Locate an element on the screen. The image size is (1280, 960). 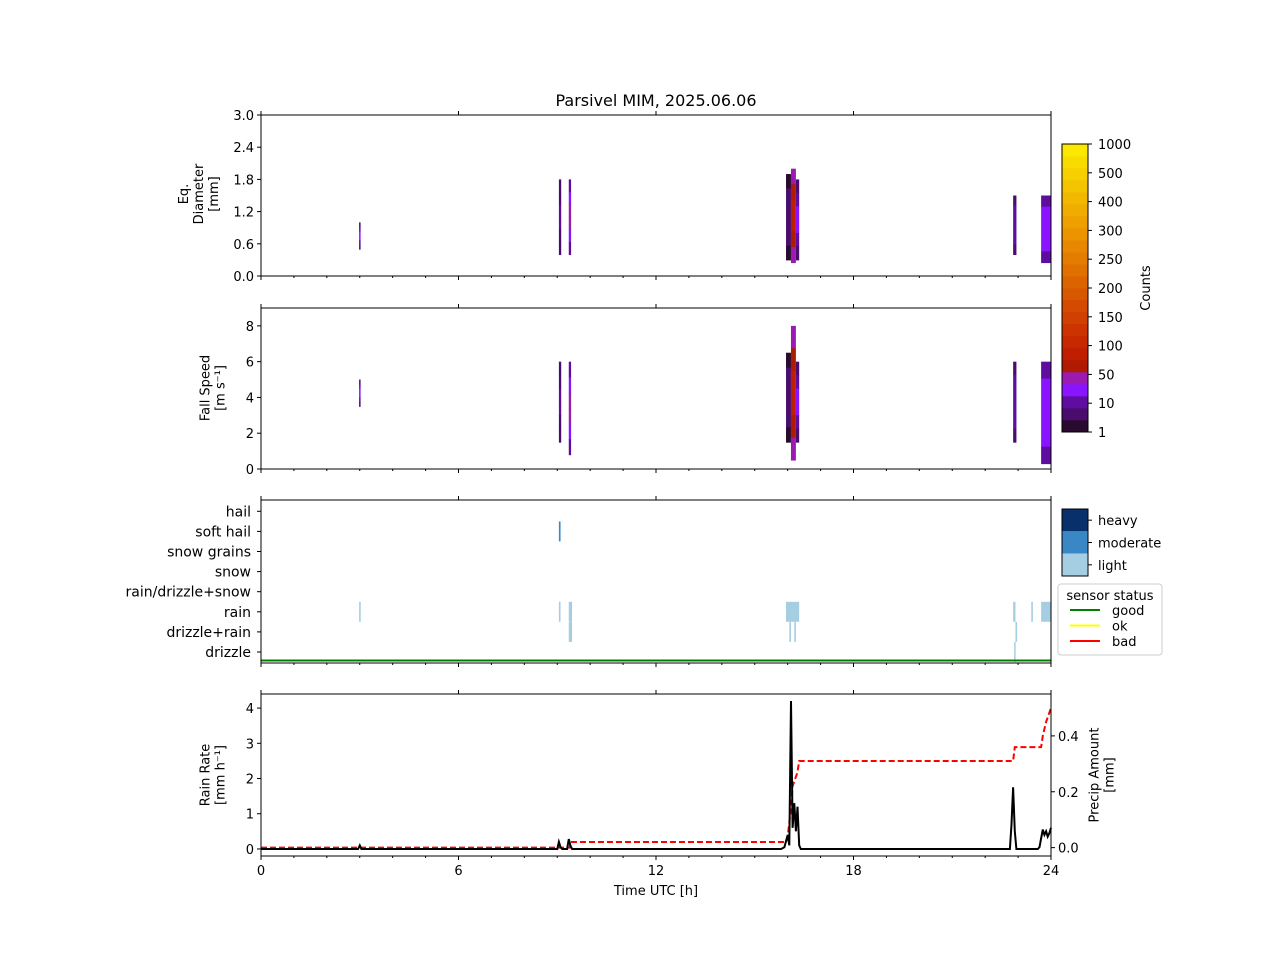
rain-rate-y-tick-label: 0 is located at coordinates (250, 850).